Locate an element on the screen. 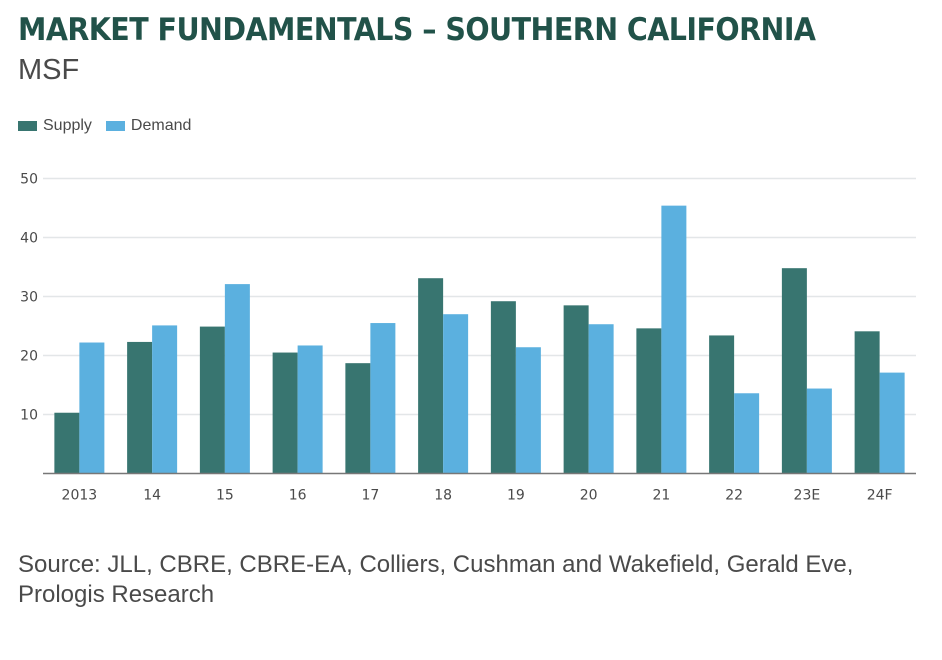  legend-item-demand: Demand is located at coordinates (148, 126).